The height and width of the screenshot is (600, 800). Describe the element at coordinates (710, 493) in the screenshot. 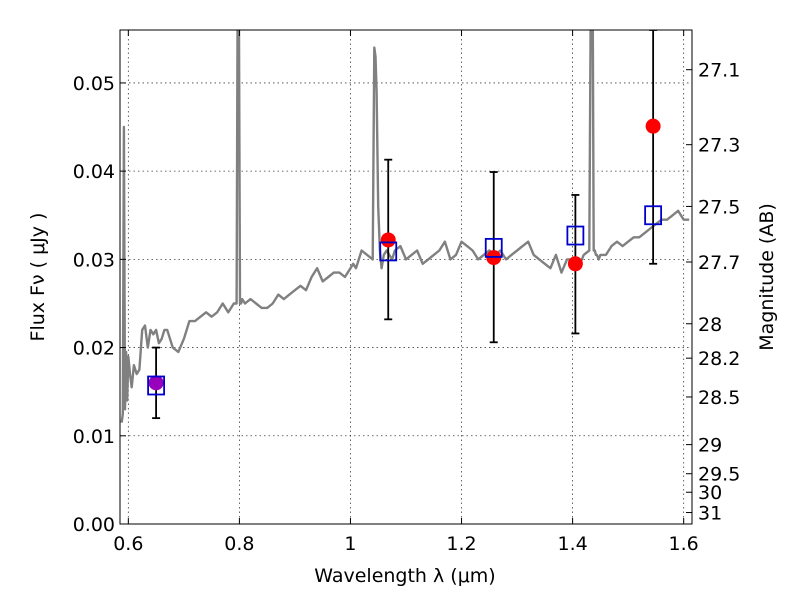

I see `right-tick-label: 30` at that location.